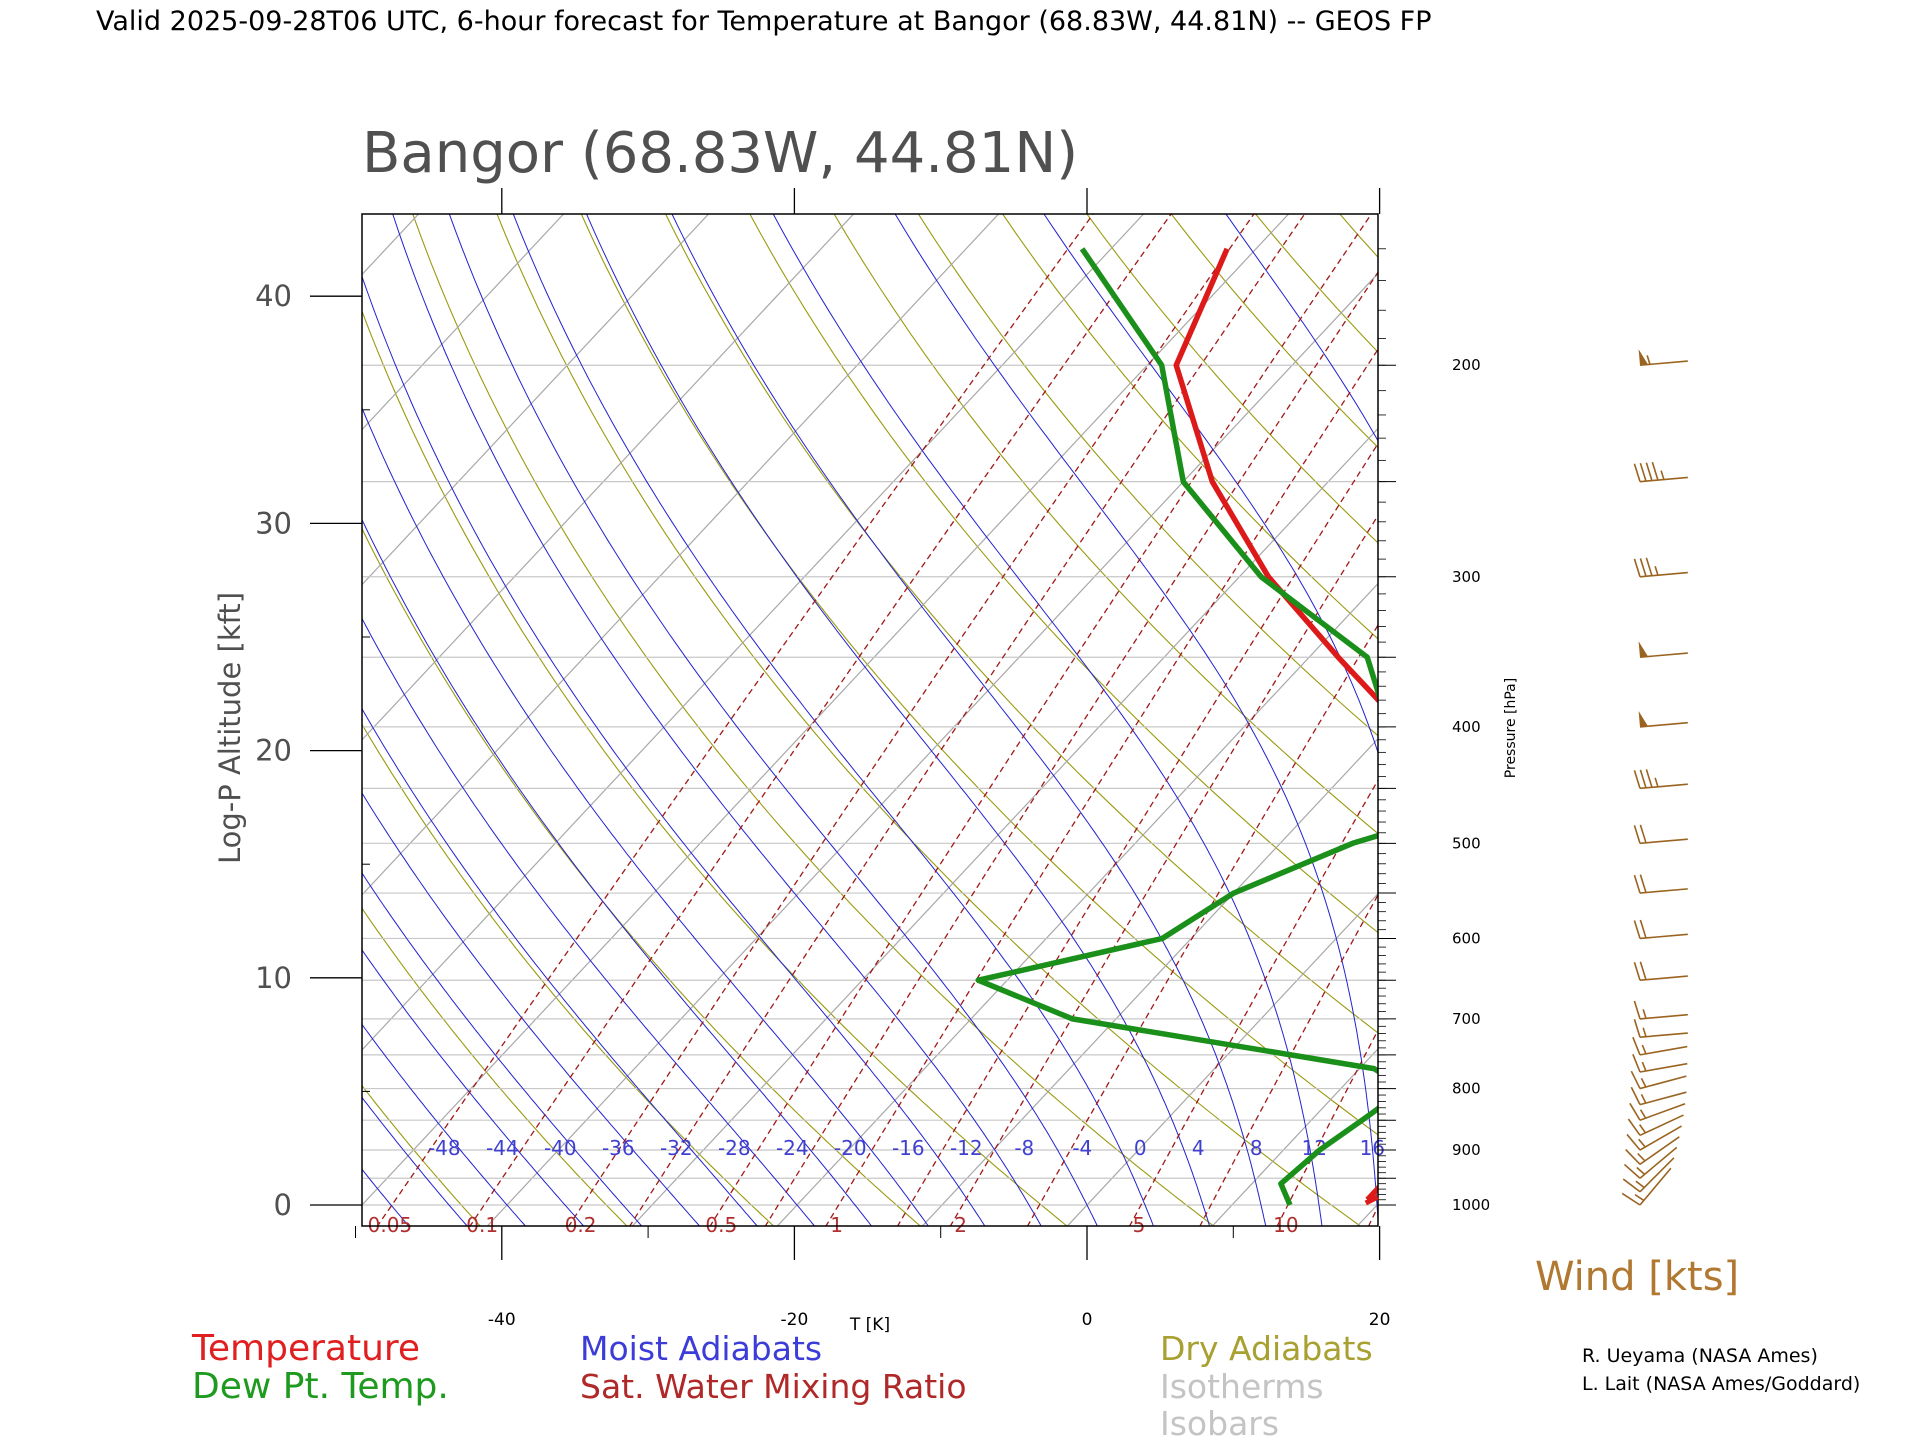 The width and height of the screenshot is (1920, 1440). Describe the element at coordinates (1198, 1148) in the screenshot. I see `skew-temperature-label: 4` at that location.